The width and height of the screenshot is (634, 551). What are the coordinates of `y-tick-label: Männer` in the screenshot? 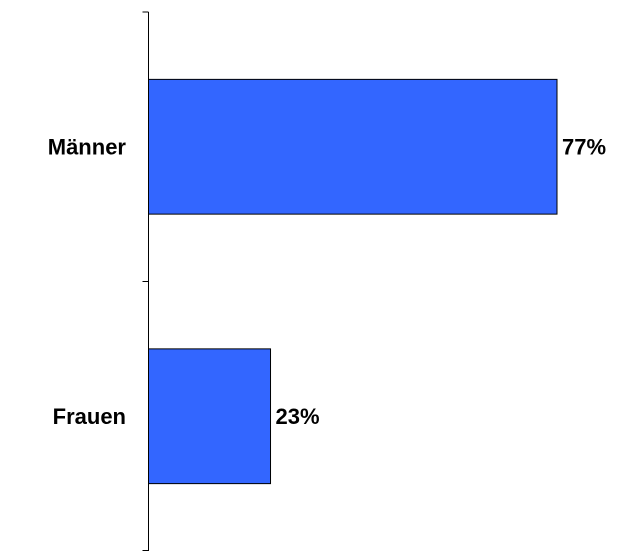 It's located at (87, 147).